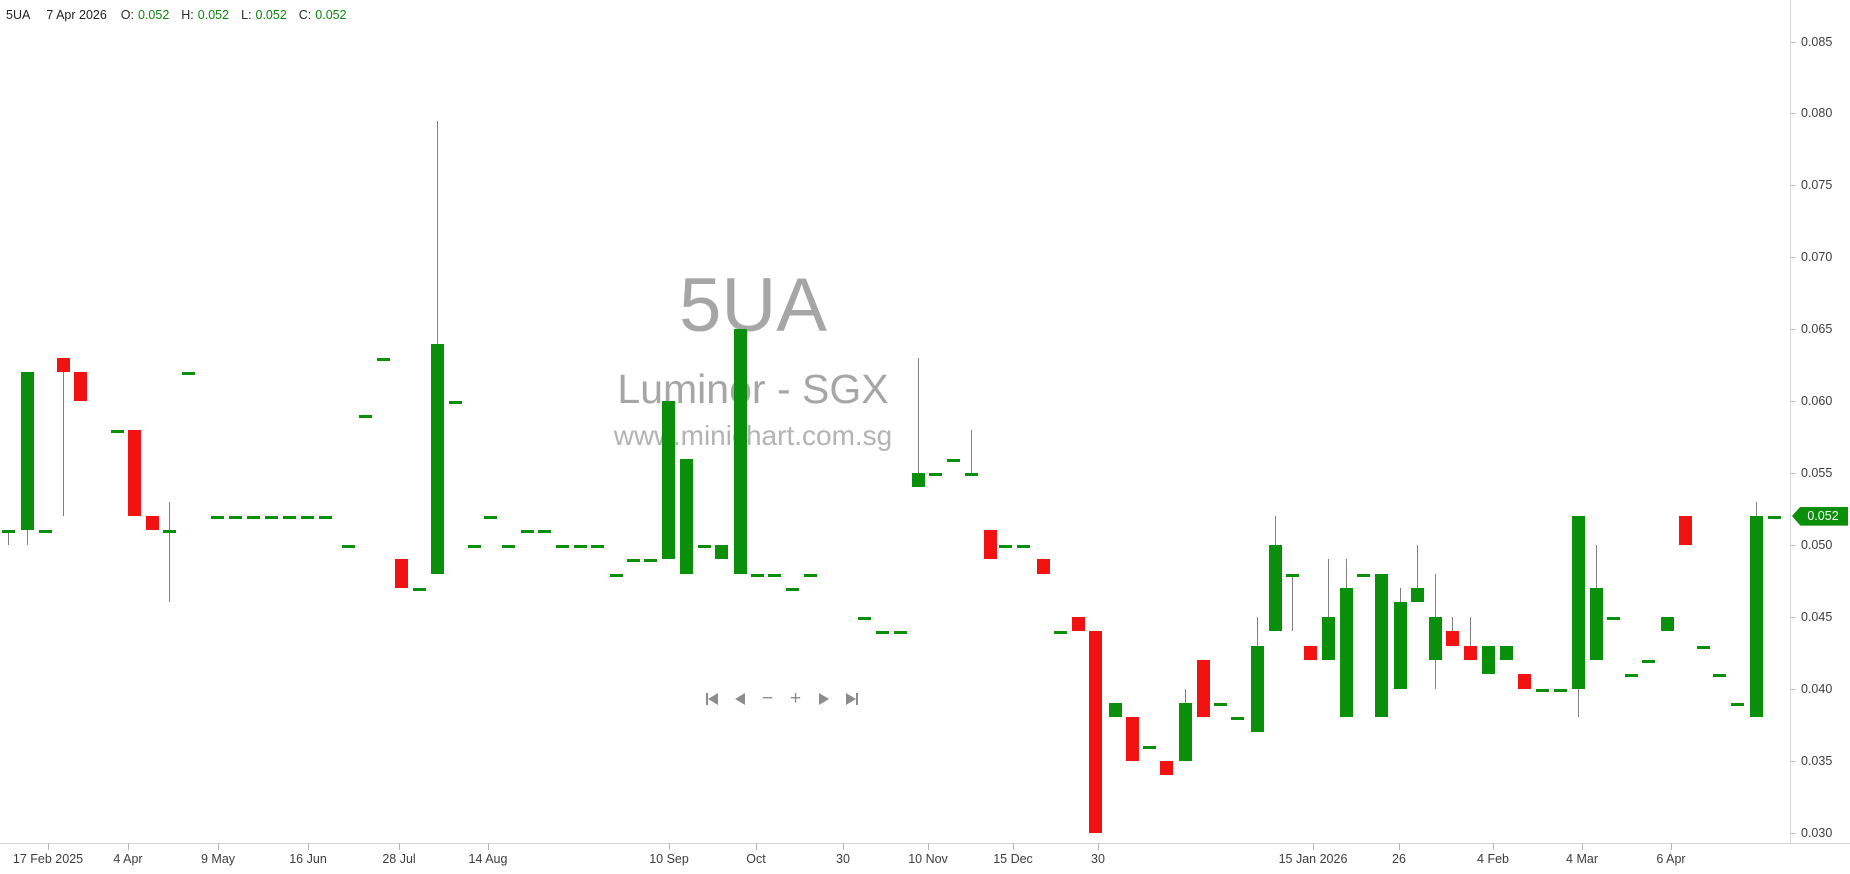 The width and height of the screenshot is (1850, 874). What do you see at coordinates (851, 699) in the screenshot?
I see `skip-to-end-button` at bounding box center [851, 699].